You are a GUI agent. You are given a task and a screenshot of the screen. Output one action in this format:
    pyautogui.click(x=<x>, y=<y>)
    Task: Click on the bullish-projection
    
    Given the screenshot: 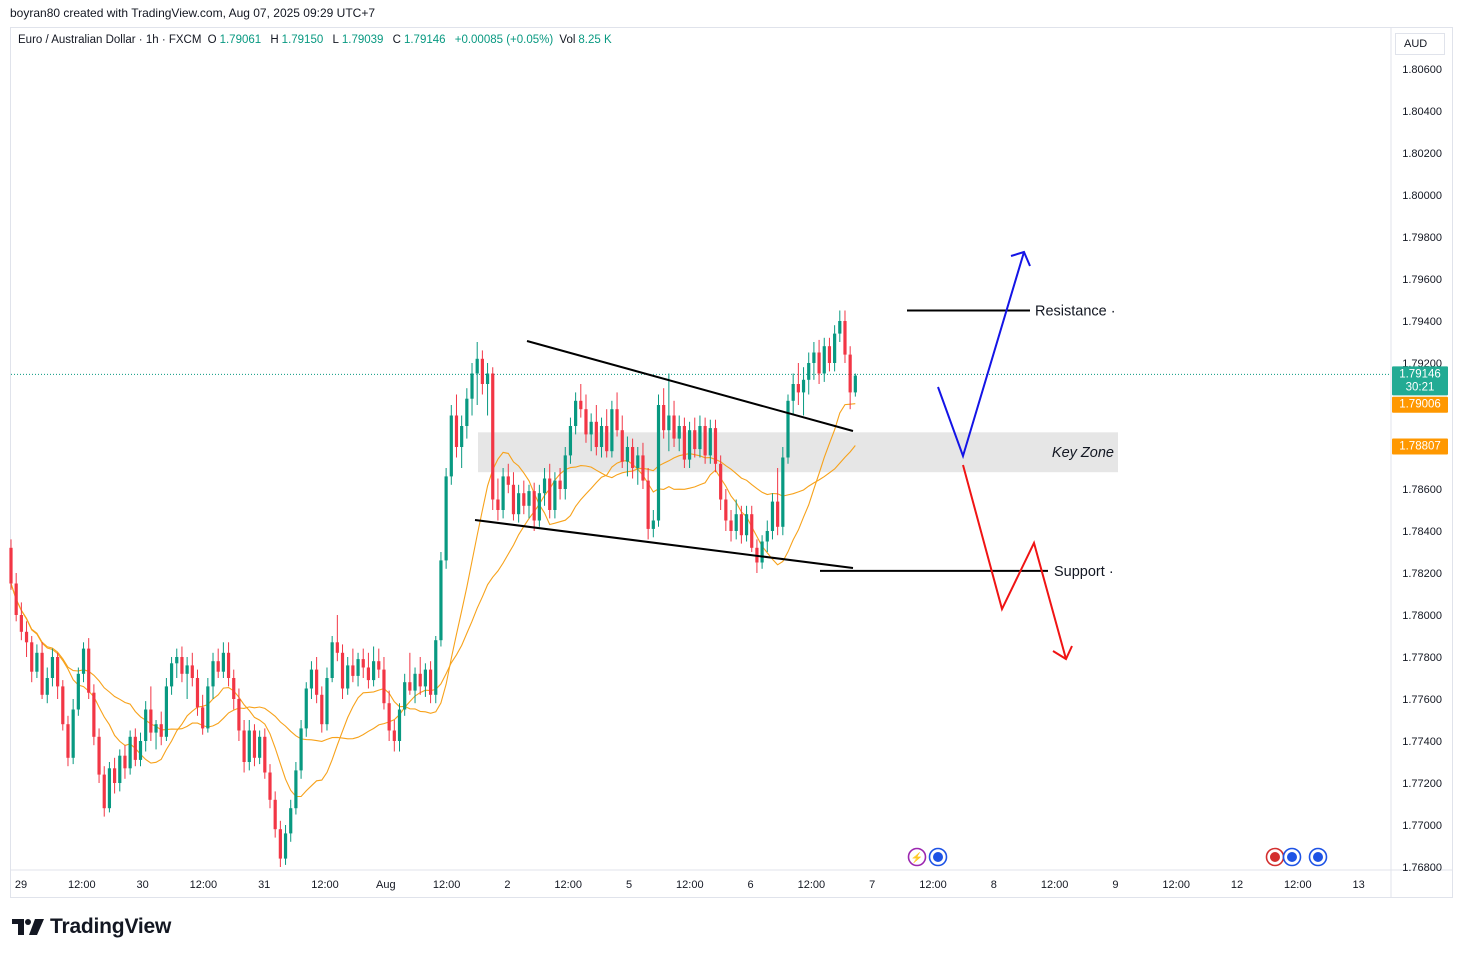 What is the action you would take?
    pyautogui.click(x=981, y=355)
    